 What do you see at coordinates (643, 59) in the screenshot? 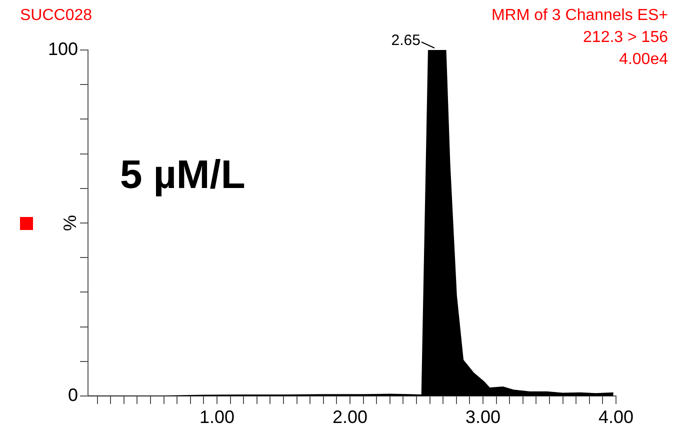
I see `text: 4.00e4` at bounding box center [643, 59].